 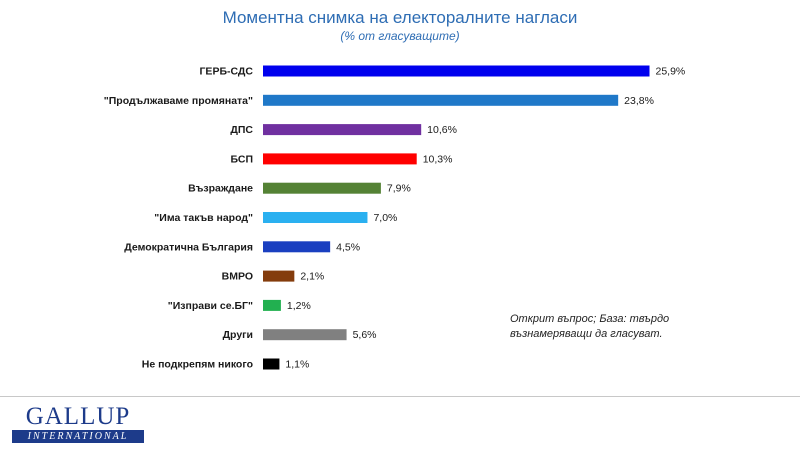 I want to click on footer-divider, so click(x=400, y=396).